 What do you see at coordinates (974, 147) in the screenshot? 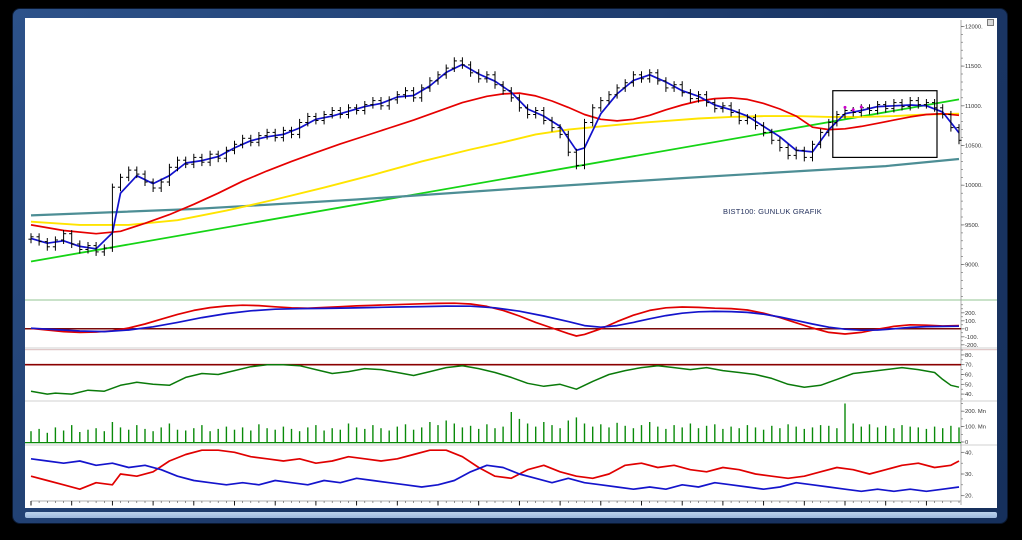
I see `svg-text: 10500.` at bounding box center [974, 147].